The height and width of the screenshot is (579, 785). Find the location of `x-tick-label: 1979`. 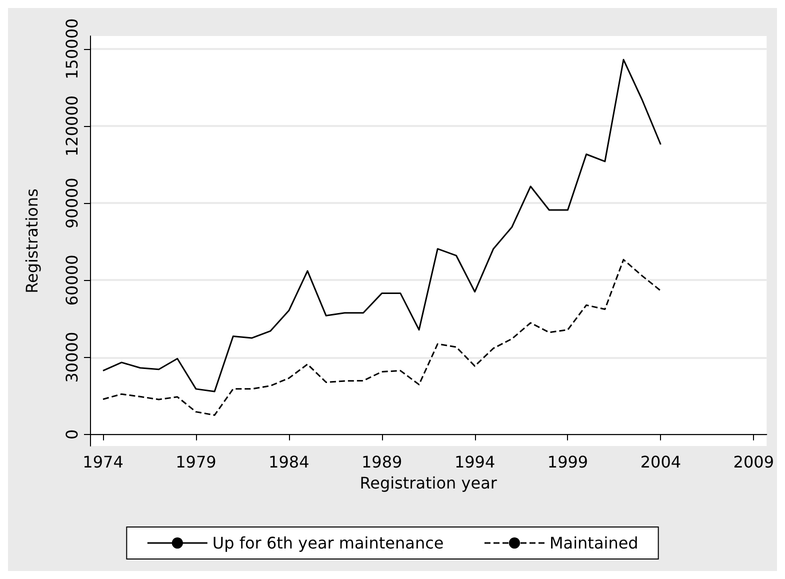

x-tick-label: 1979 is located at coordinates (196, 462).